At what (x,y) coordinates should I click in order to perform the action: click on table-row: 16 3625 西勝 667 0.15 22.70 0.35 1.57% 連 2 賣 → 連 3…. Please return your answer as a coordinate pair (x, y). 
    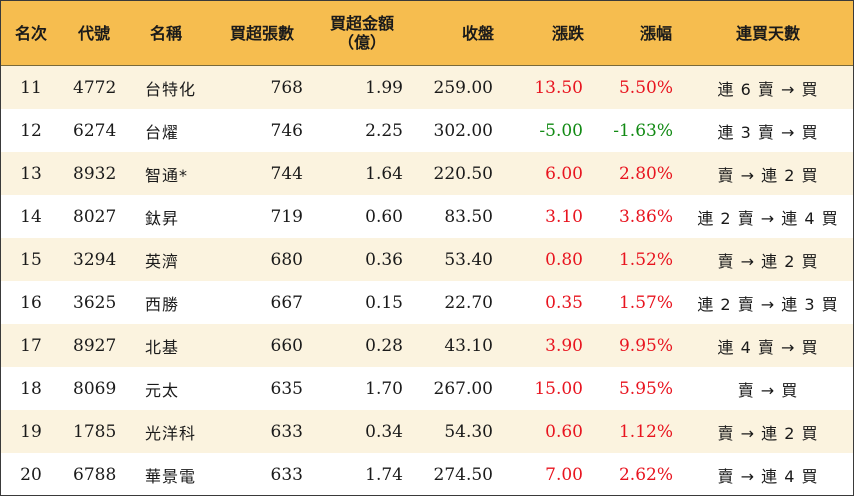
    Looking at the image, I should click on (427, 302).